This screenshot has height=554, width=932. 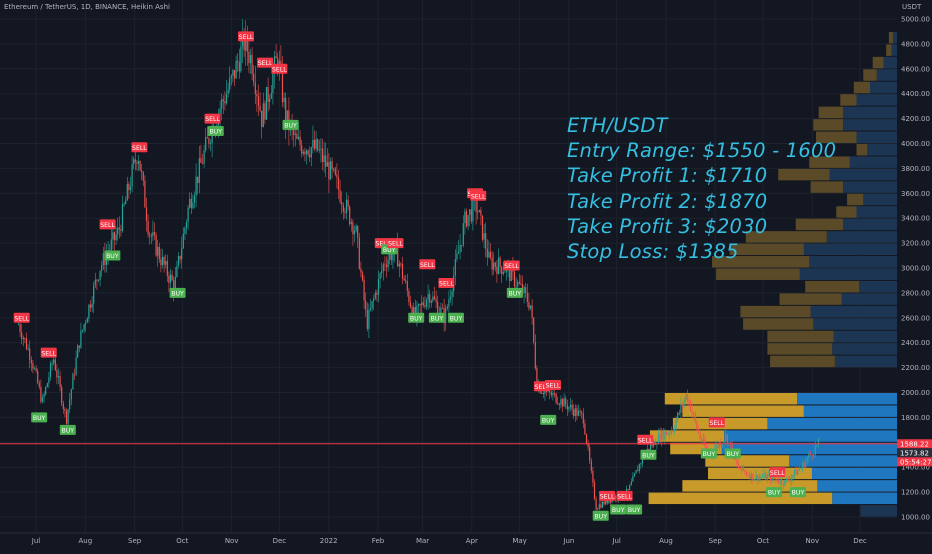 I want to click on overlay-take-profit-3: Take Profit 3: $2030, so click(x=667, y=226).